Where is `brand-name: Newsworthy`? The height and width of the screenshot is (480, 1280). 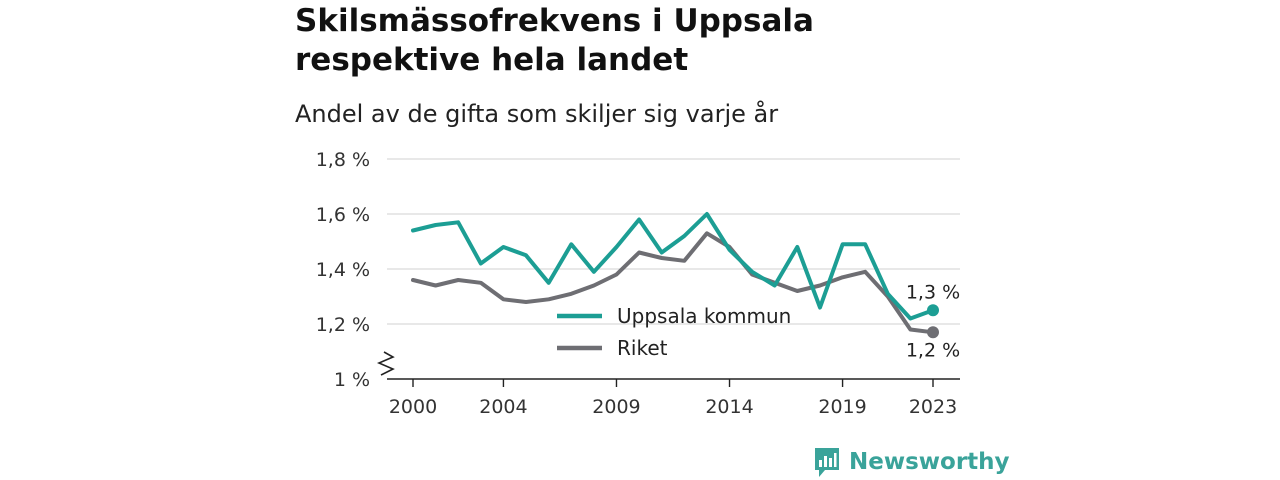
brand-name: Newsworthy is located at coordinates (929, 462).